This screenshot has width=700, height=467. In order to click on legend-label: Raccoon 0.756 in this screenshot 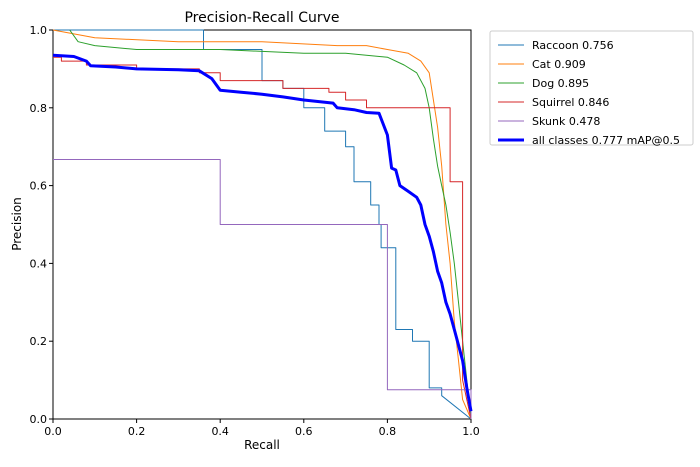, I will do `click(573, 45)`.